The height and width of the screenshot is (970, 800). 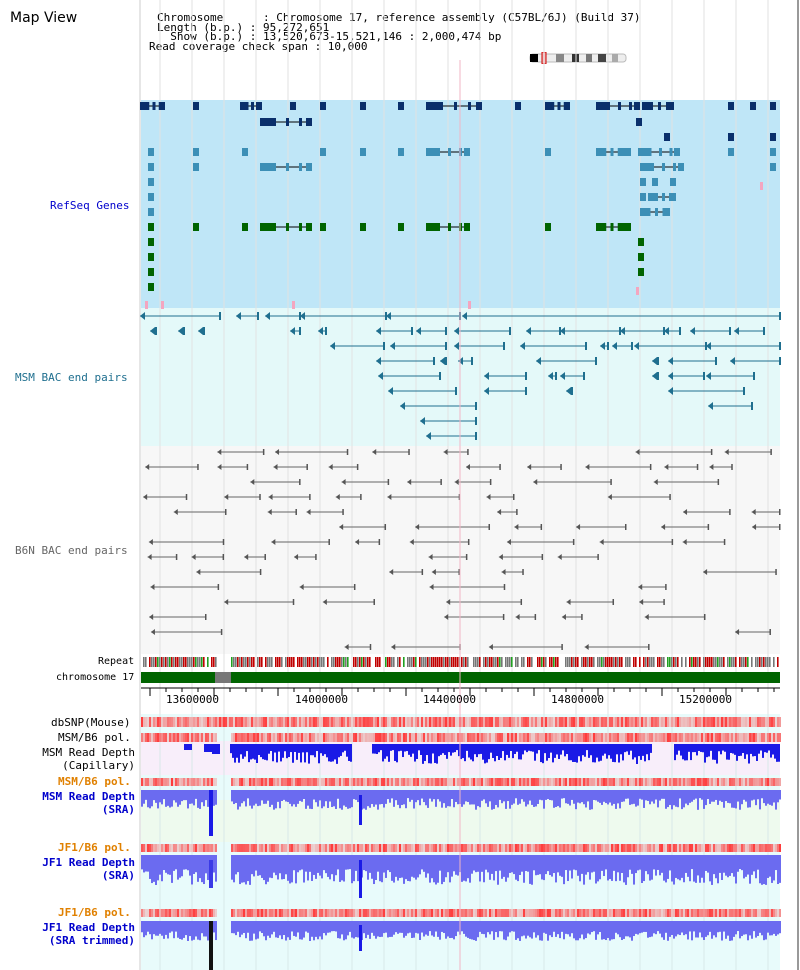 What do you see at coordinates (578, 58) in the screenshot?
I see `chromosome-ideogram` at bounding box center [578, 58].